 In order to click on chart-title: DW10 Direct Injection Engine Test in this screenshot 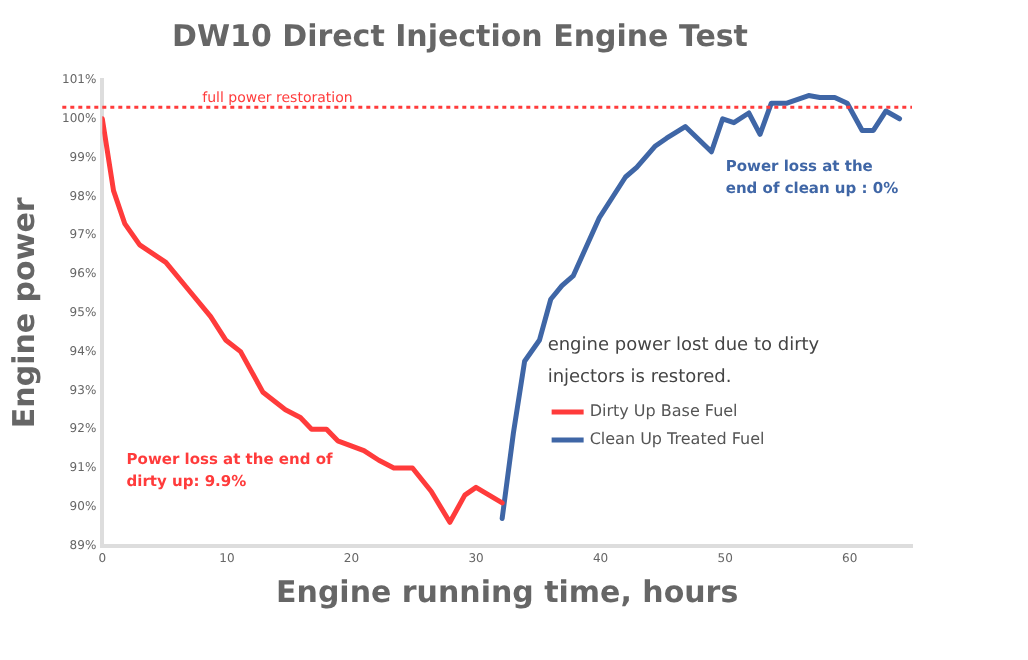, I will do `click(460, 35)`.